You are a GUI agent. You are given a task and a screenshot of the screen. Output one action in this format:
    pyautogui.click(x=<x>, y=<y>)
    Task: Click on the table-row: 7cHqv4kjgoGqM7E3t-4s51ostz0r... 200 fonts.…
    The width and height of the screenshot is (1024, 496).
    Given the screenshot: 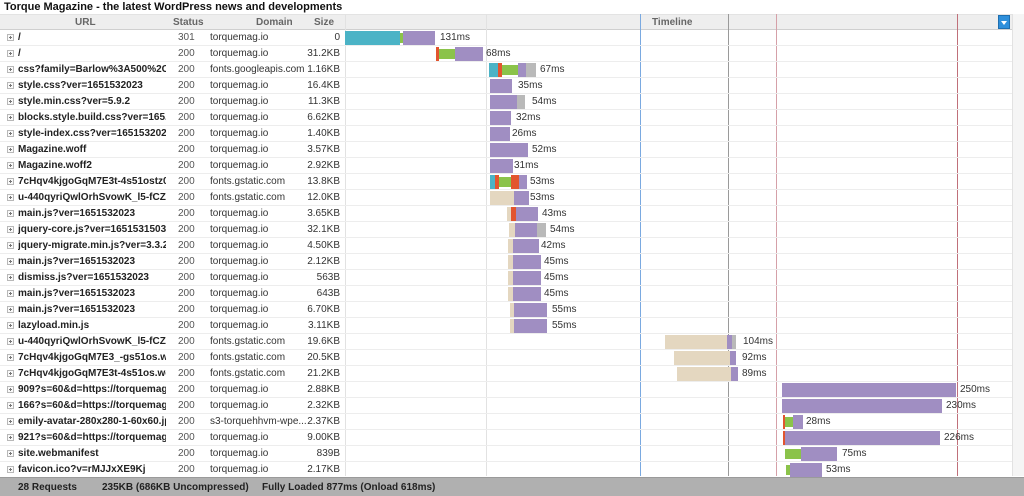 What is the action you would take?
    pyautogui.click(x=506, y=182)
    